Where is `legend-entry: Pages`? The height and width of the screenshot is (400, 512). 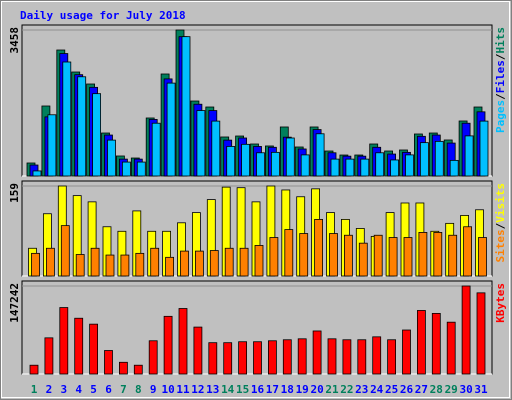
legend-entry: Pages is located at coordinates (500, 116).